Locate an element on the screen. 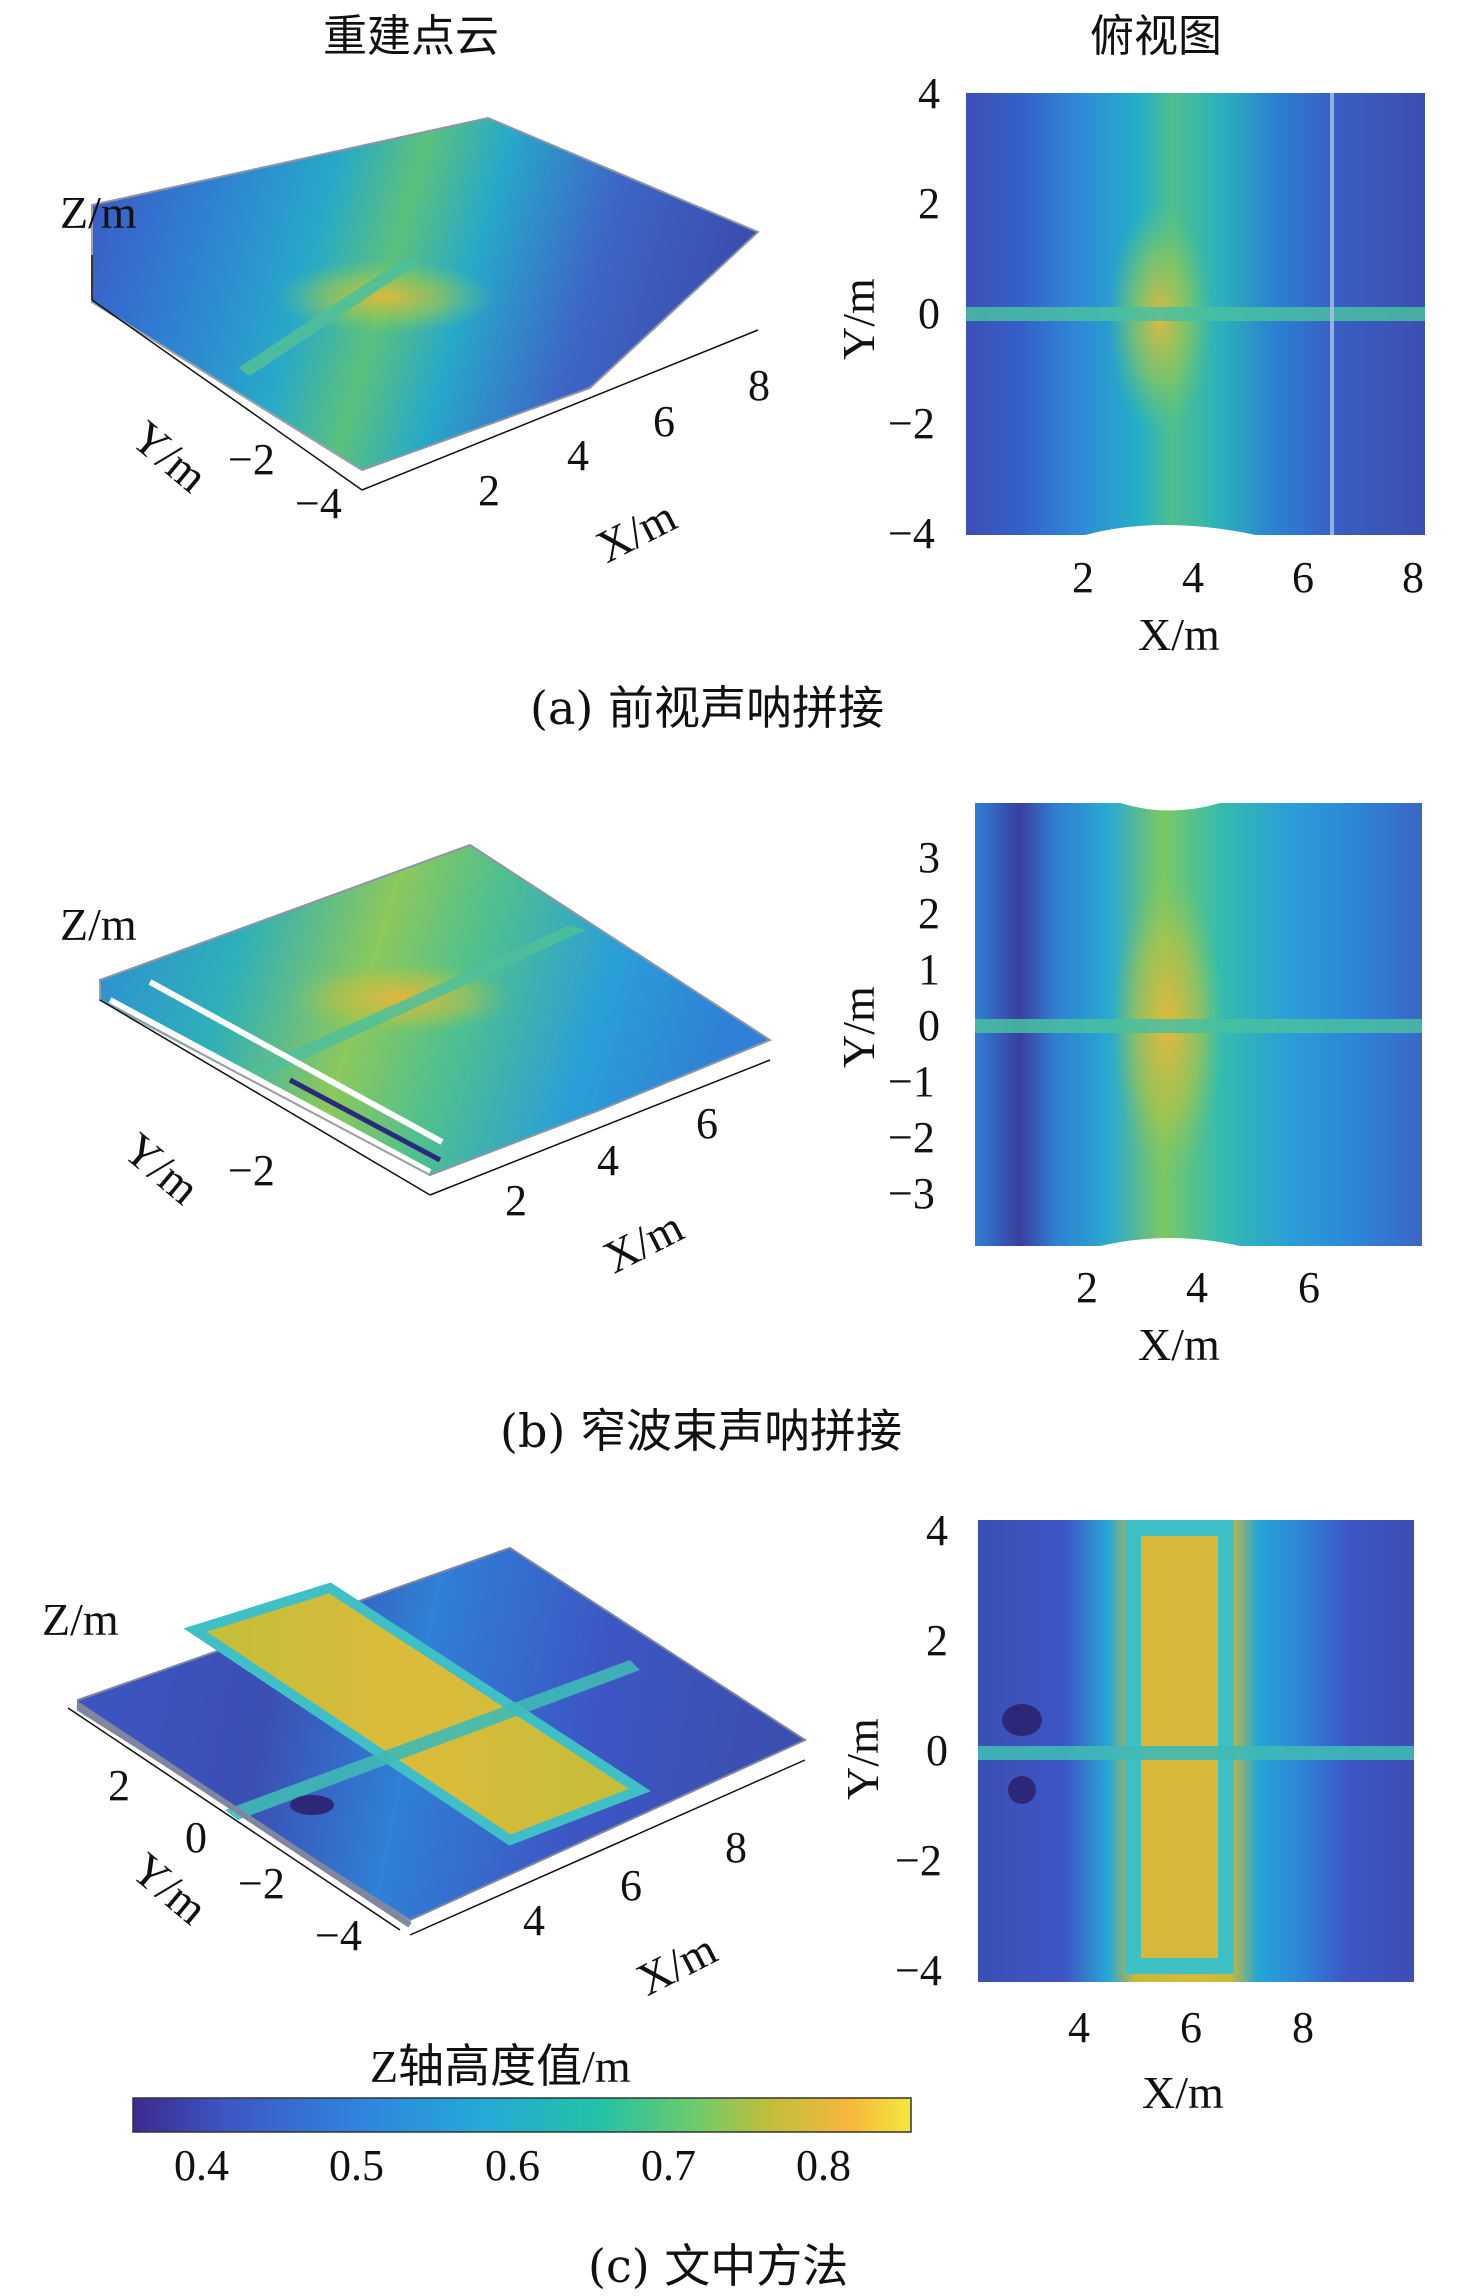 The width and height of the screenshot is (1476, 2296). panel-c-top-xtick: 8 is located at coordinates (1303, 2027).